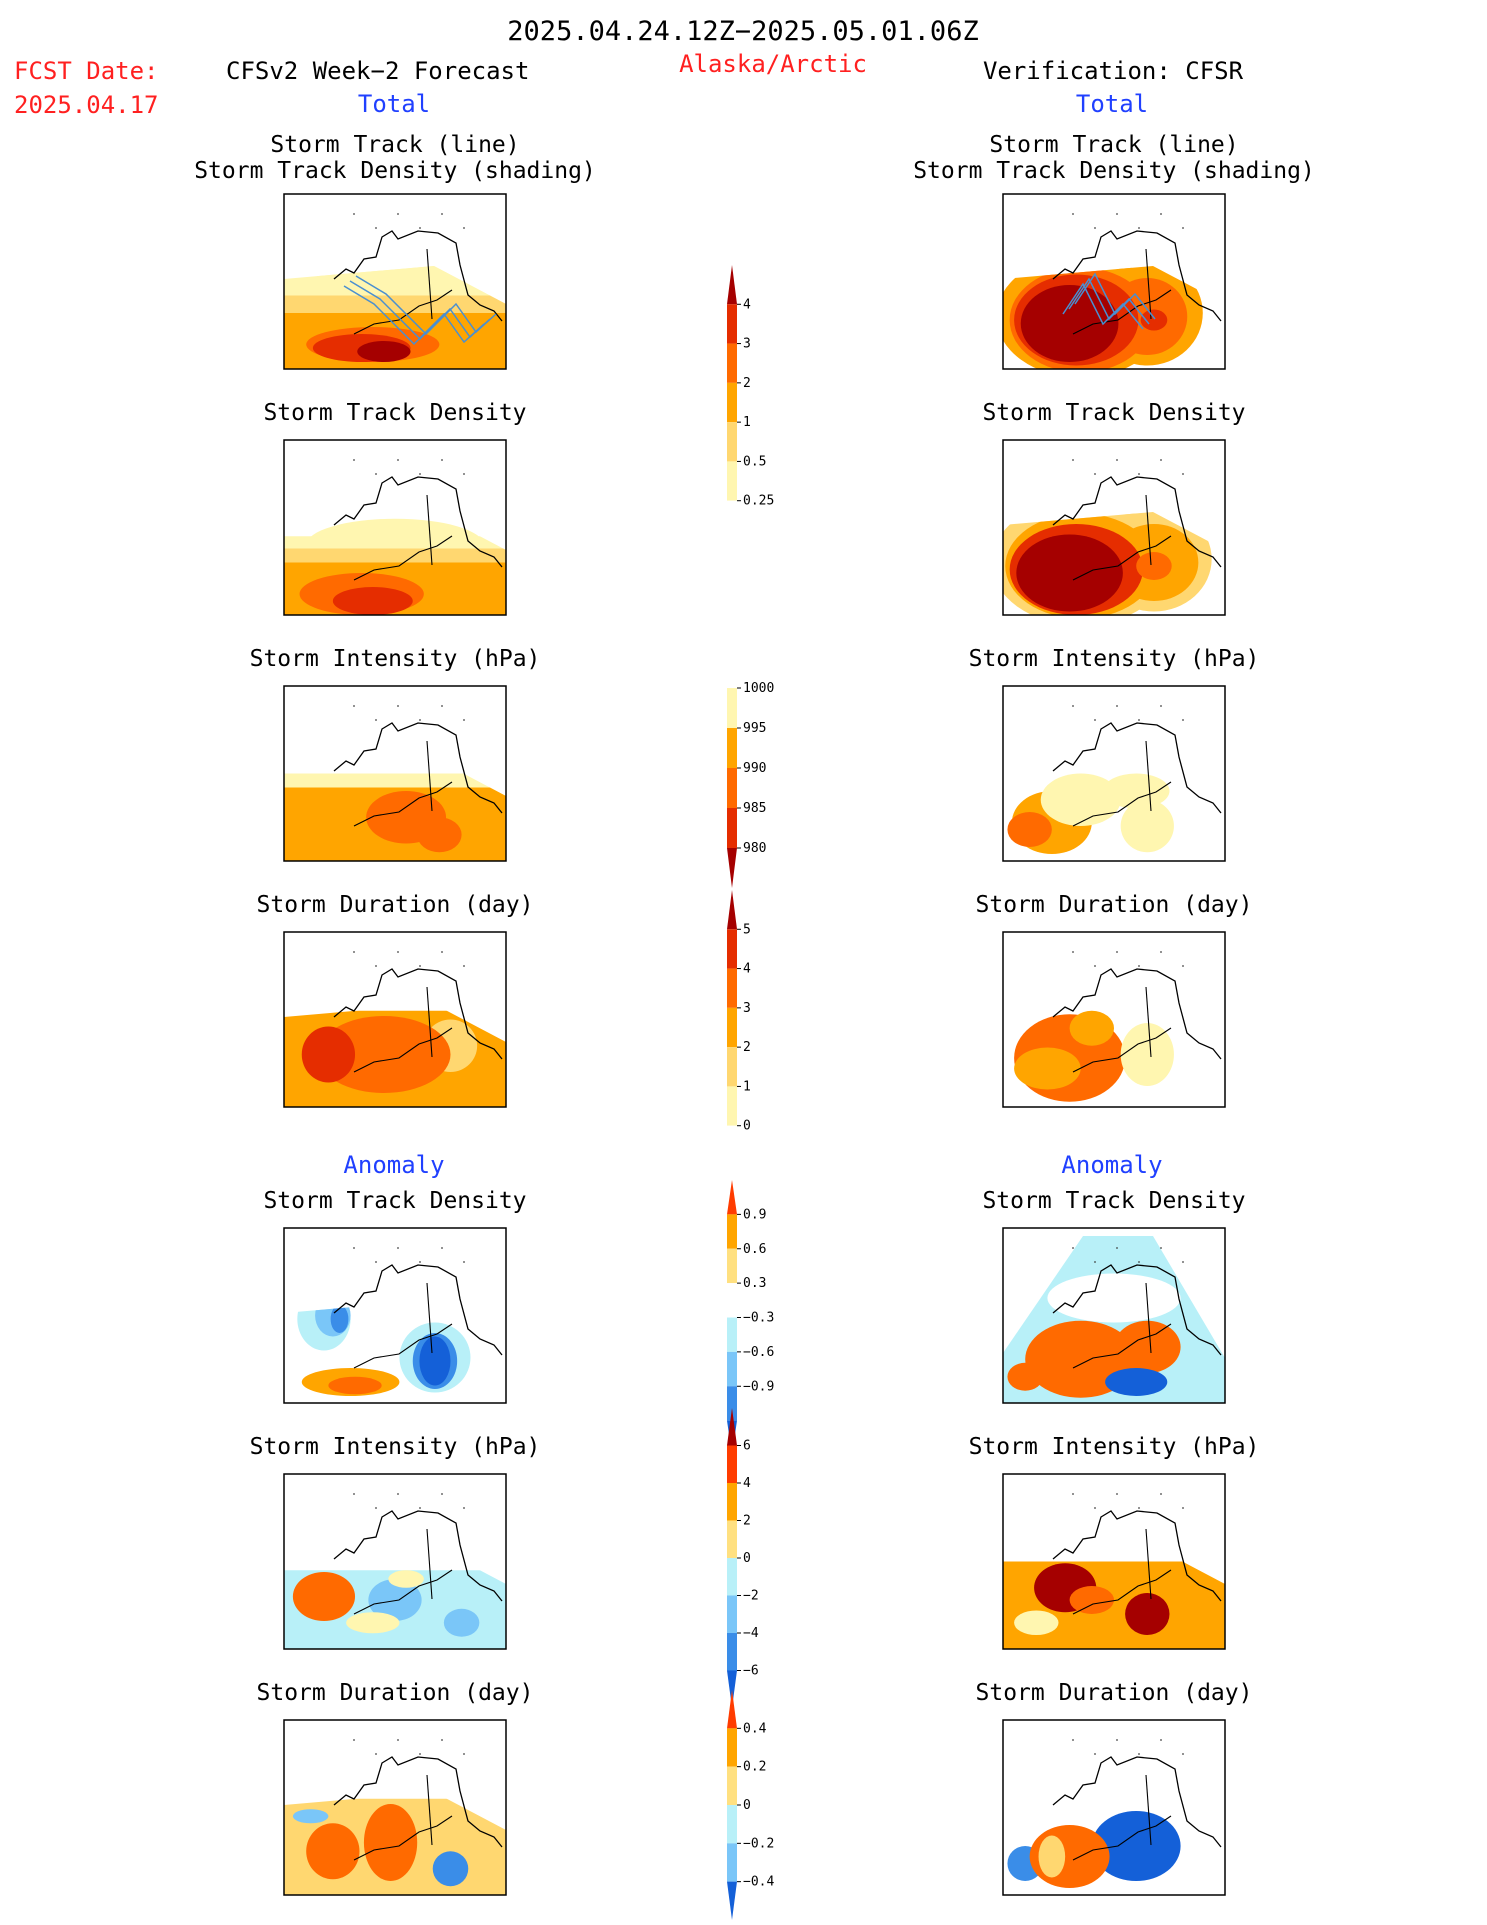 This screenshot has width=1487, height=1925. What do you see at coordinates (393, 1165) in the screenshot?
I see `forecast-anomaly-label: Anomaly` at bounding box center [393, 1165].